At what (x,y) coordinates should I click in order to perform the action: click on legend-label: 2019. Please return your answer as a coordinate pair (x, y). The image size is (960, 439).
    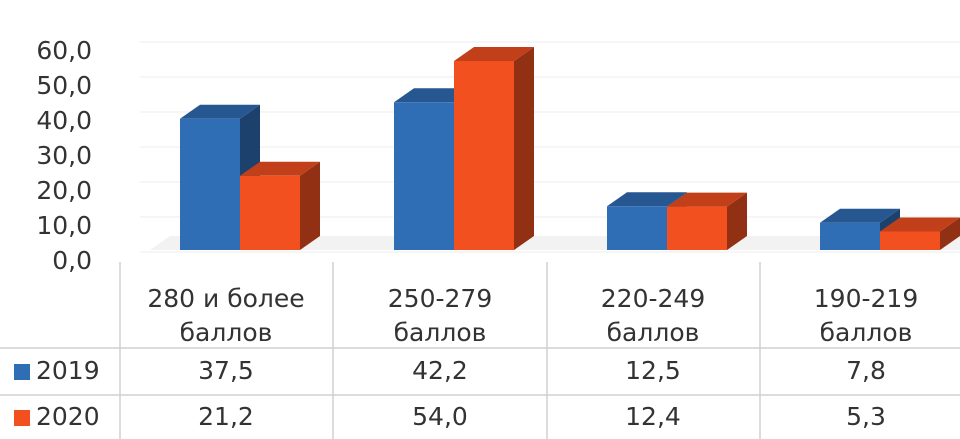
    Looking at the image, I should click on (68, 370).